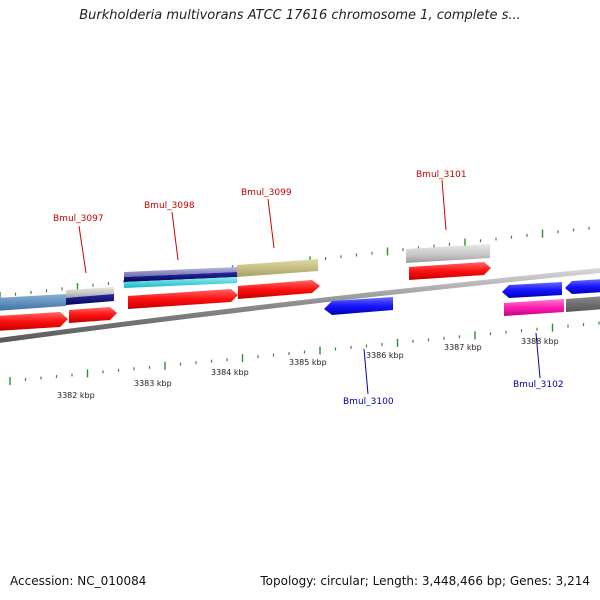 The image size is (600, 600). Describe the element at coordinates (463, 347) in the screenshot. I see `scale-label: 3387 kbp` at that location.